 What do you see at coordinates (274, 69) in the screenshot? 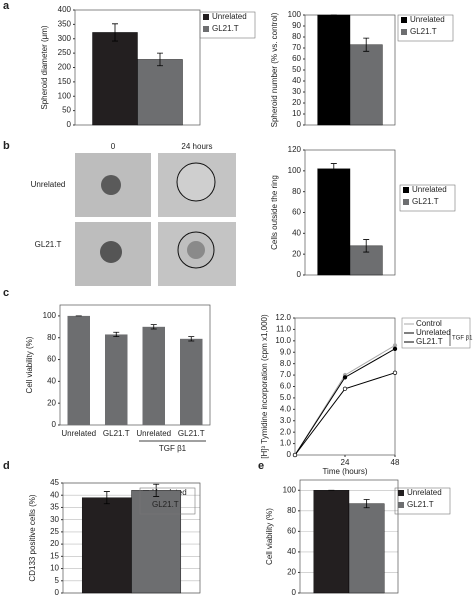
I see `y-axis-label: Spheroid number (% vs. control)` at bounding box center [274, 69].